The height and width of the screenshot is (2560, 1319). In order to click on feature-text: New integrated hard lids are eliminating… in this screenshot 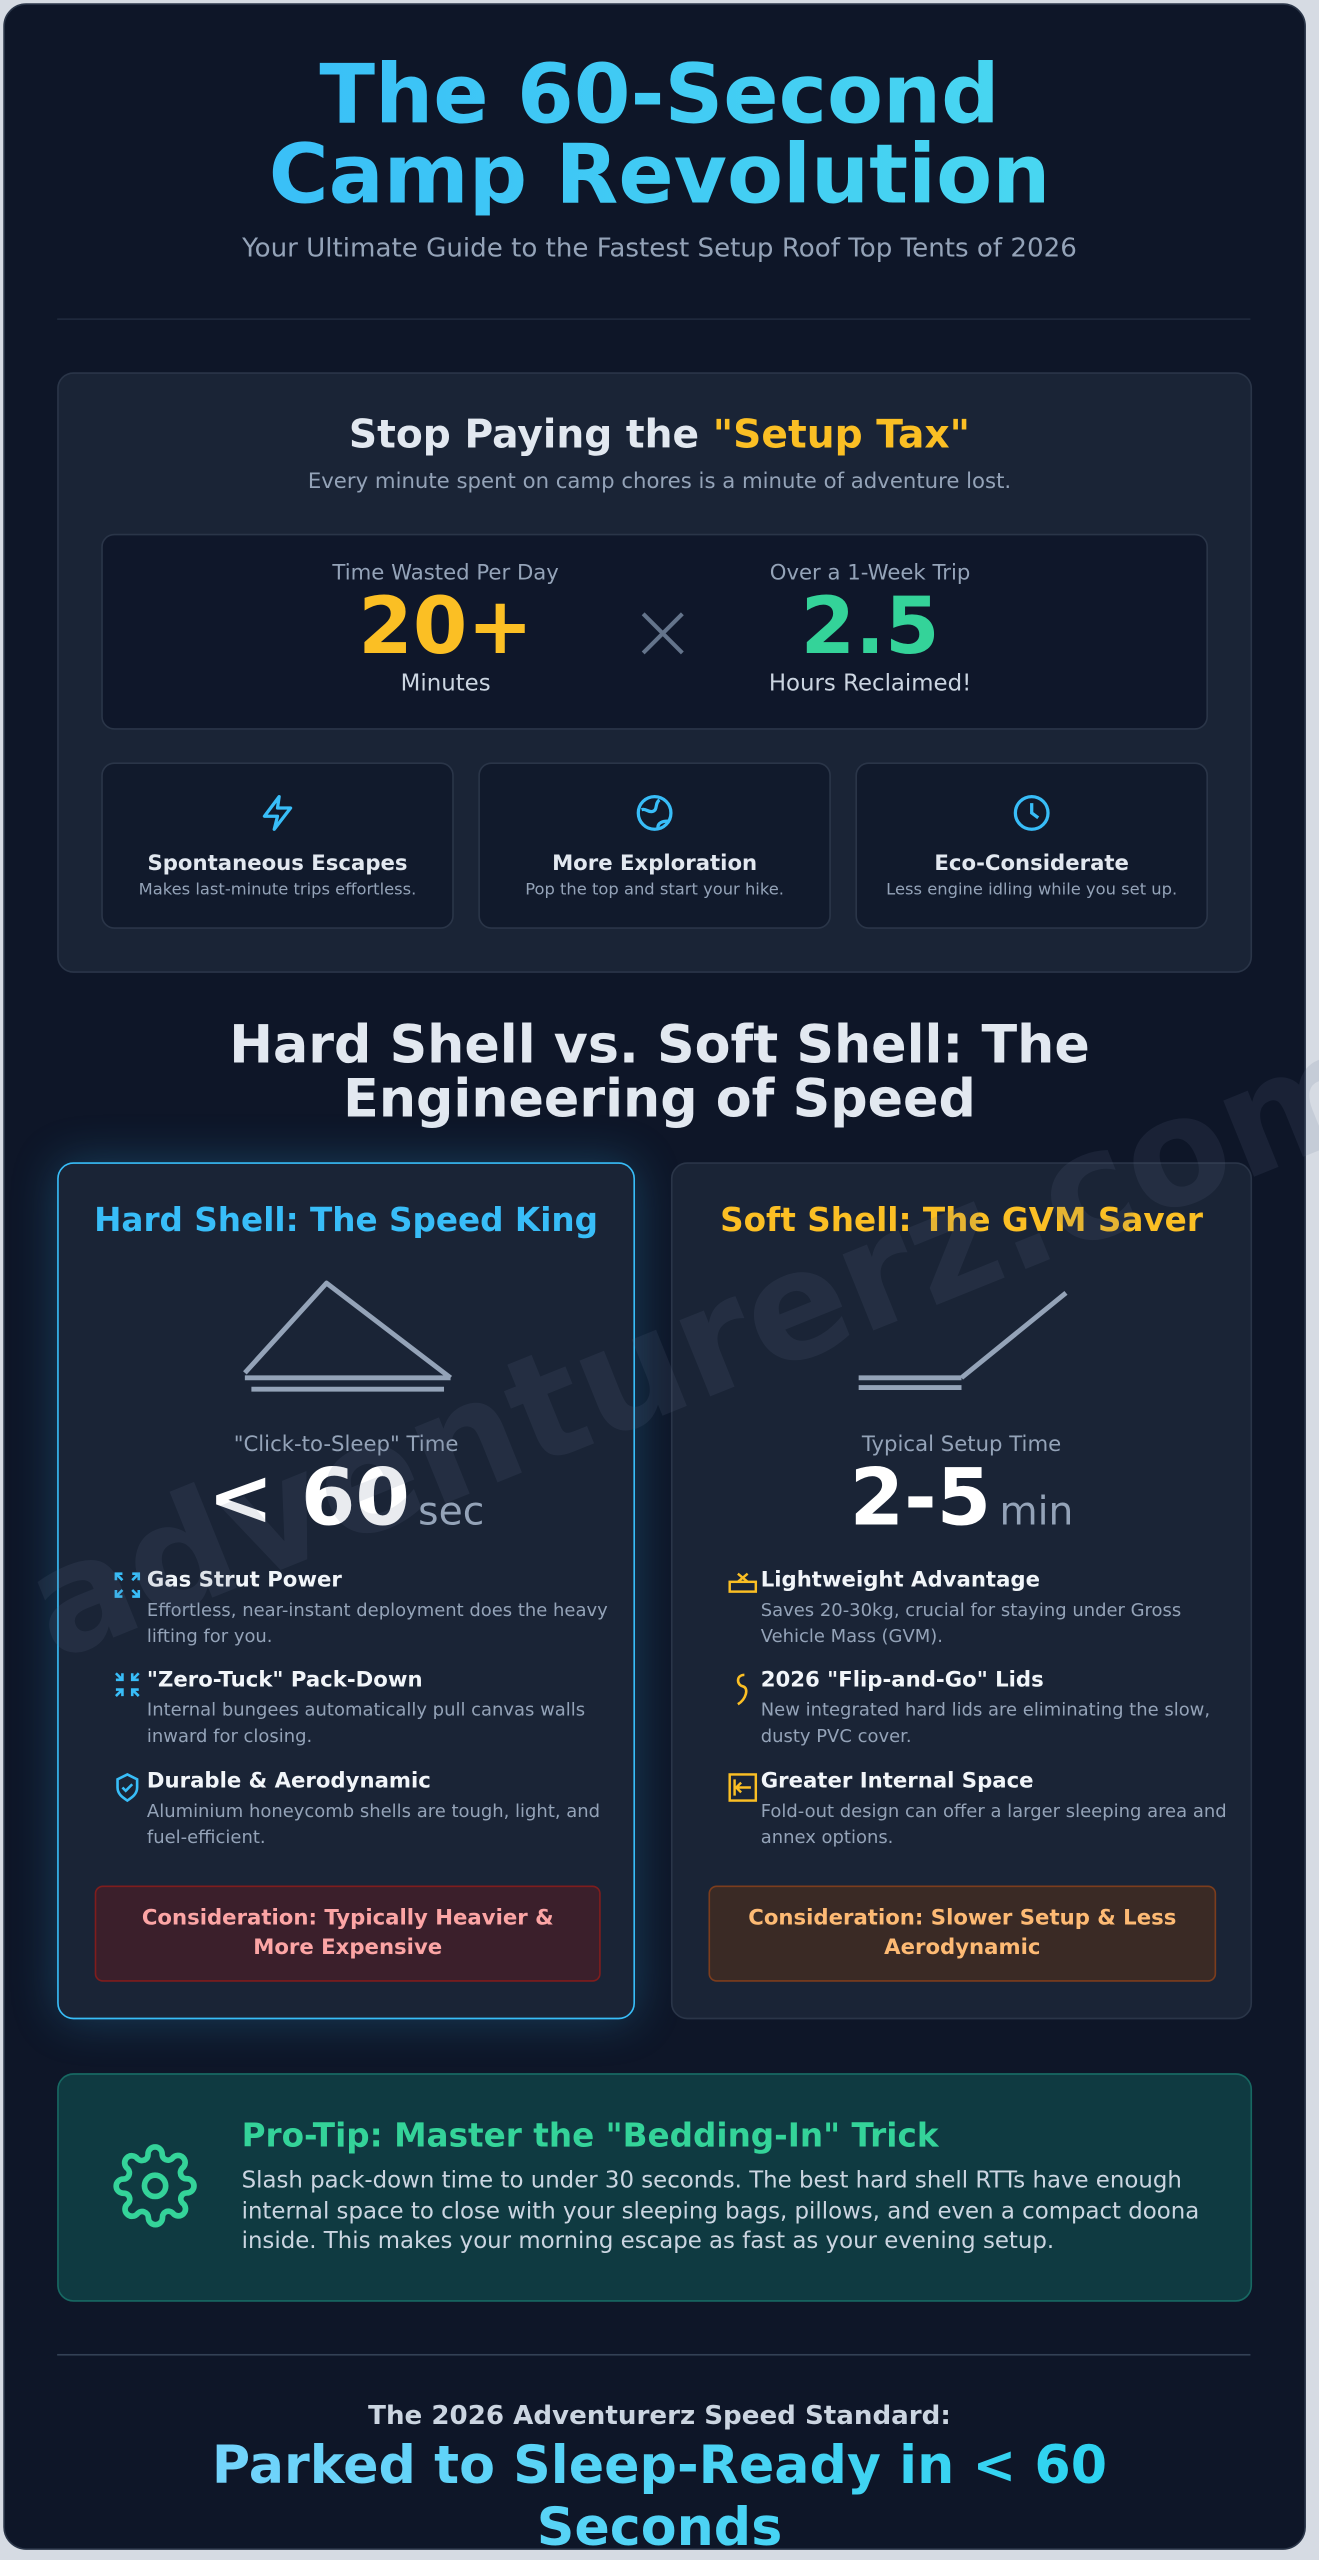, I will do `click(985, 1723)`.